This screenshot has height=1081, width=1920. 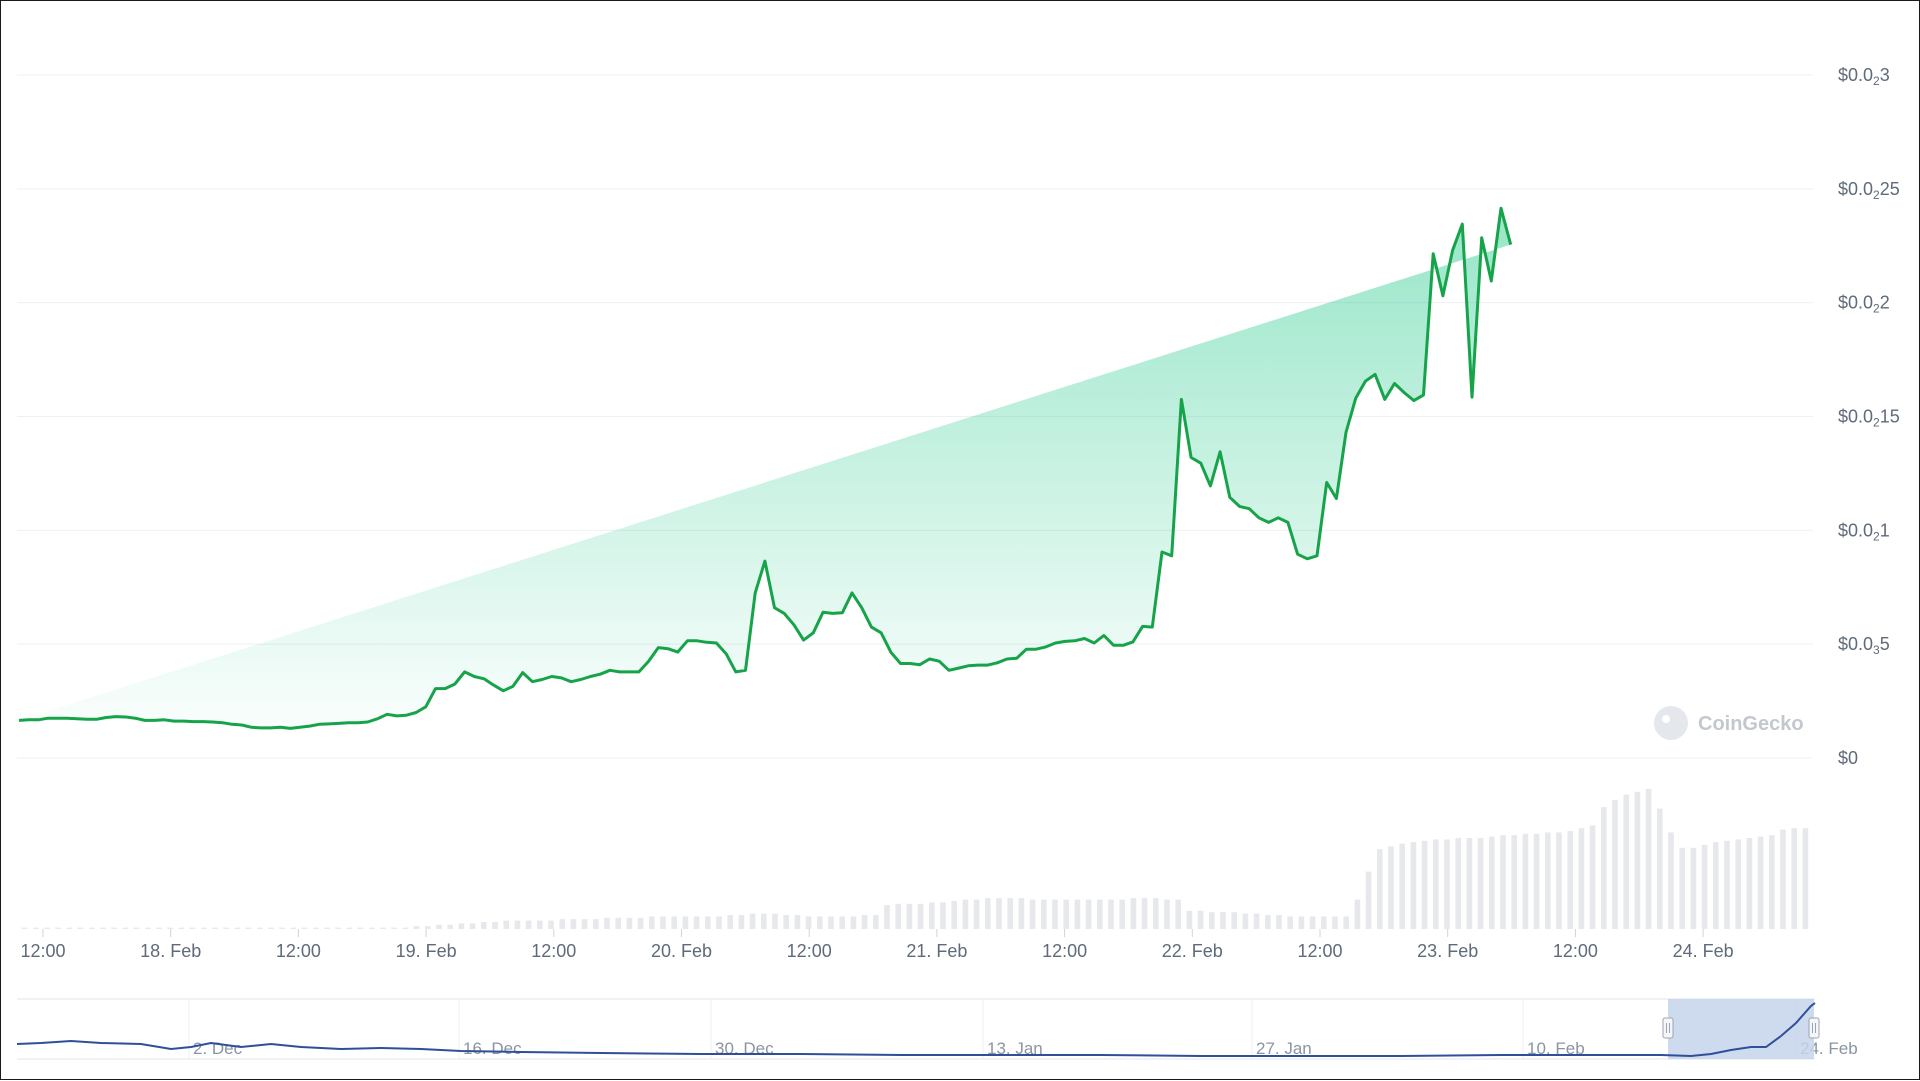 What do you see at coordinates (916, 1030) in the screenshot?
I see `navigator-line` at bounding box center [916, 1030].